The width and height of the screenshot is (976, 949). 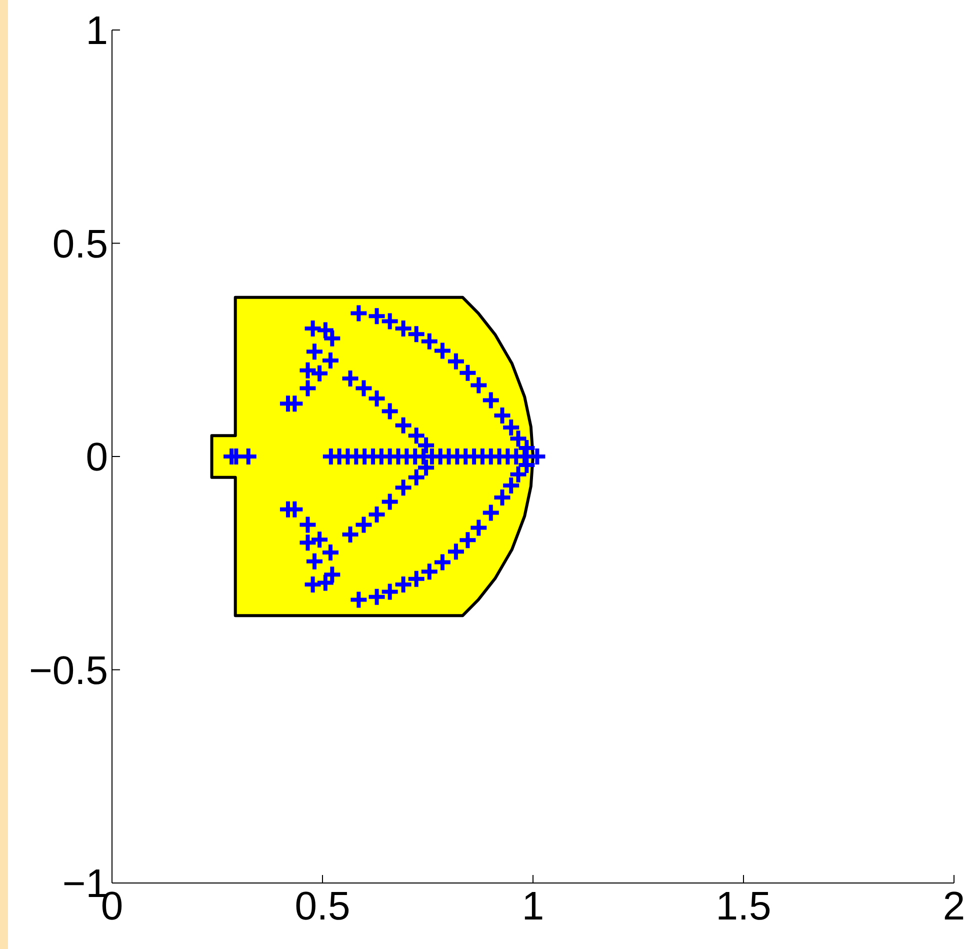 What do you see at coordinates (97, 31) in the screenshot?
I see `y-tick-label: 1` at bounding box center [97, 31].